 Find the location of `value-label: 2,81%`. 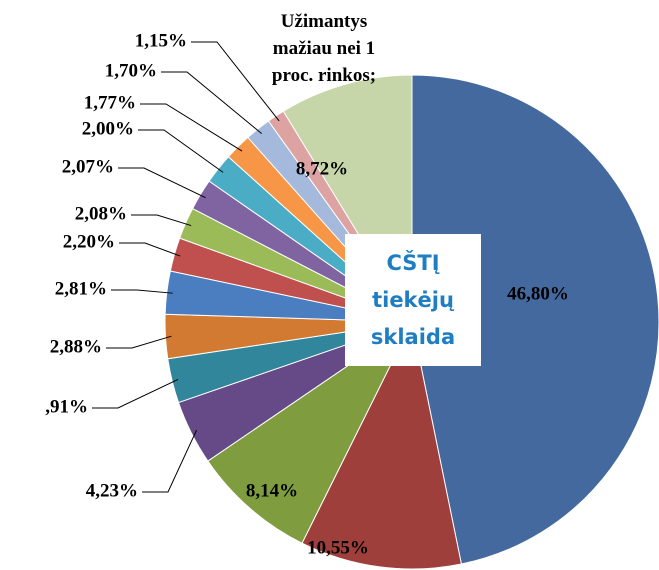

value-label: 2,81% is located at coordinates (81, 288).